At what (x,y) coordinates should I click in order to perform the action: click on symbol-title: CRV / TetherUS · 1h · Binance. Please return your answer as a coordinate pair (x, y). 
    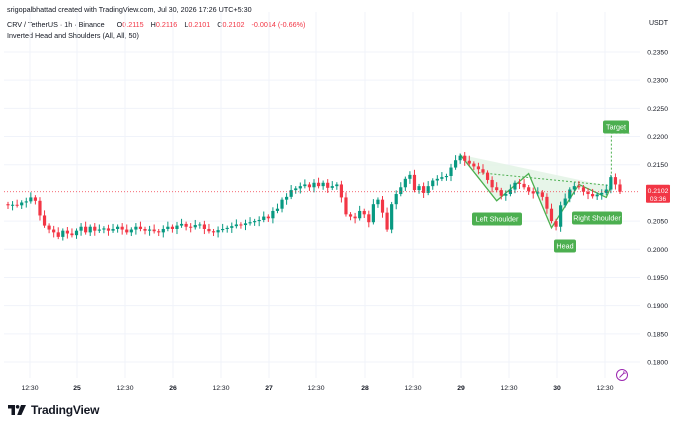
    Looking at the image, I should click on (56, 24).